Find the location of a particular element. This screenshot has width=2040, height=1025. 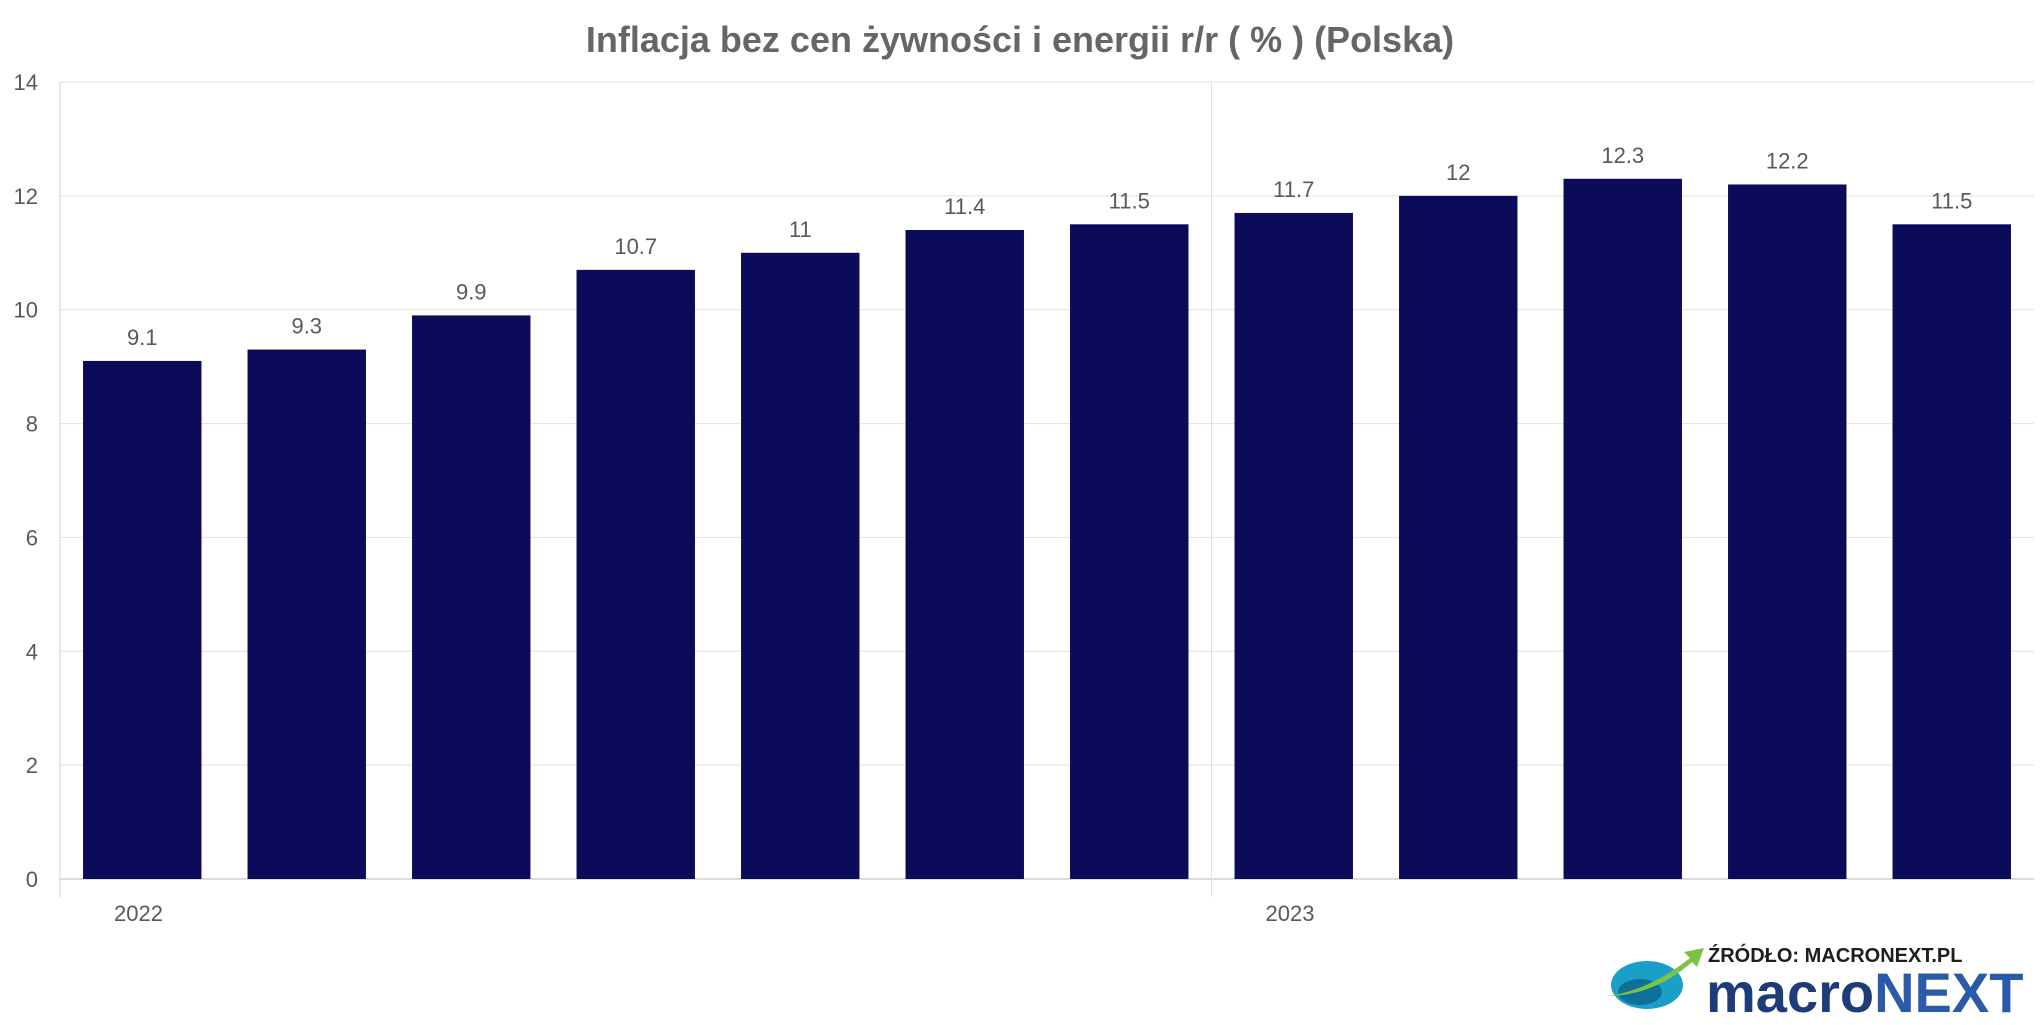

source-branding: ŹRÓDŁO: MACRONEXT.PL macroNEXT is located at coordinates (1815, 983).